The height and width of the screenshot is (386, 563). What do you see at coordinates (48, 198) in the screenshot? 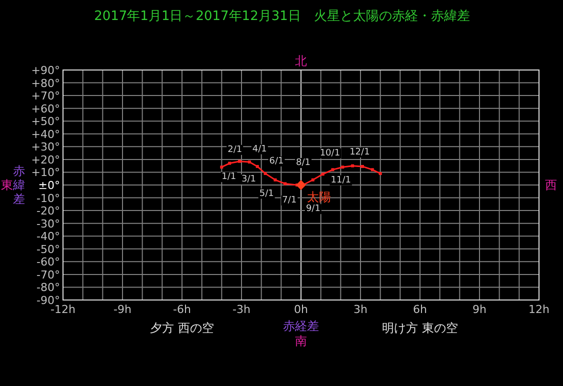
I see `y-tick-label: -10°` at bounding box center [48, 198].